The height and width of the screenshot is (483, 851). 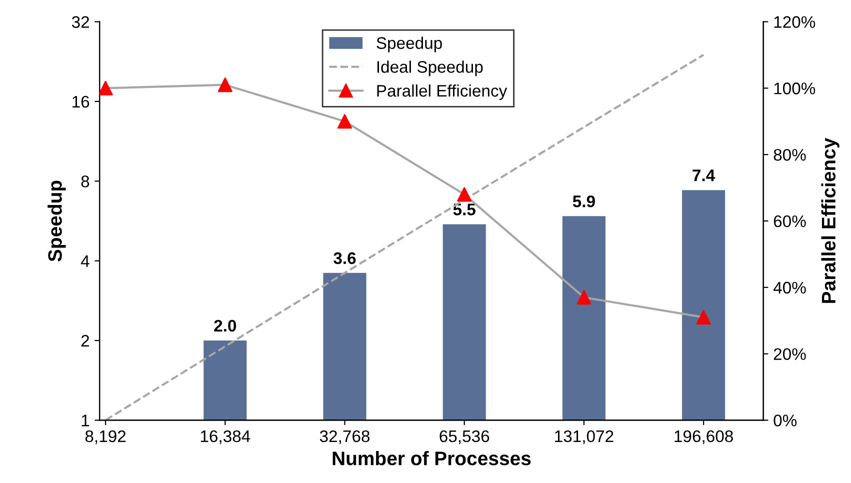 I want to click on y-tick-label: 4, so click(x=85, y=261).